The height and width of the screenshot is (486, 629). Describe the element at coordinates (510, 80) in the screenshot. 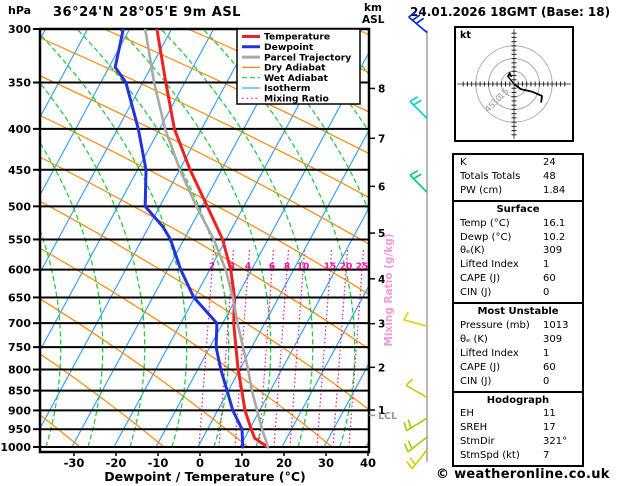

I see `storm-motion-vector` at that location.